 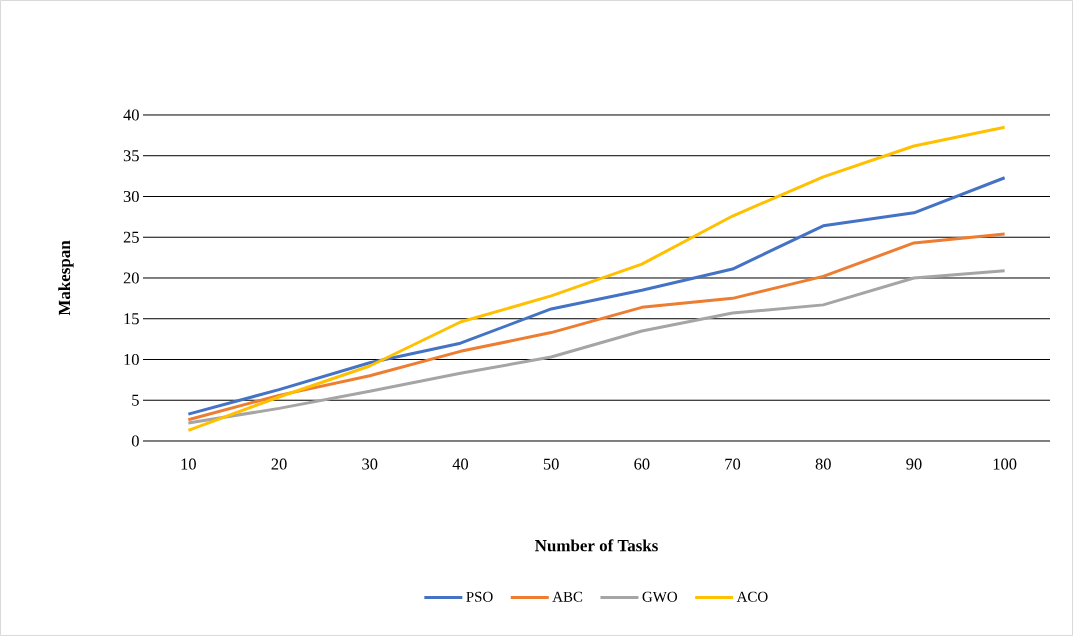 What do you see at coordinates (551, 464) in the screenshot?
I see `x-tick-label: 50` at bounding box center [551, 464].